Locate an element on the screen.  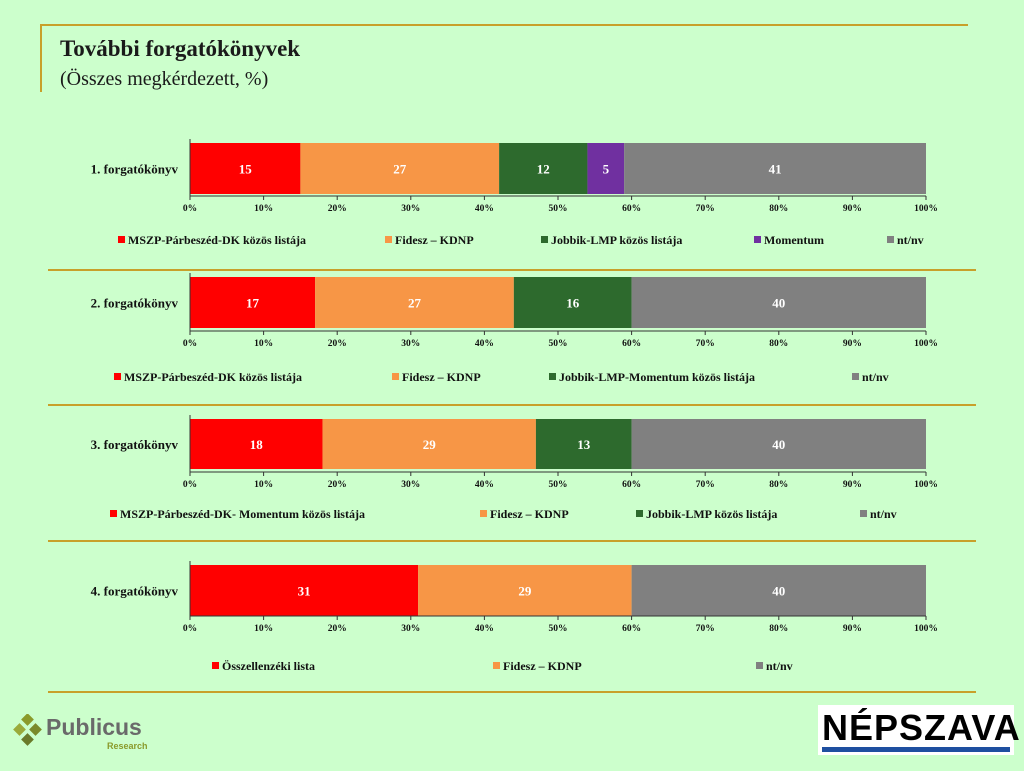
bar-value-label: 15 is located at coordinates (246, 169).